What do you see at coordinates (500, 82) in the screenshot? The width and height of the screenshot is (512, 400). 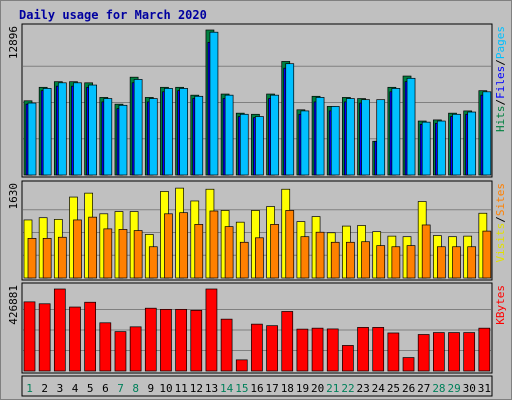 I see `legend-hits-part-2: Files` at bounding box center [500, 82].